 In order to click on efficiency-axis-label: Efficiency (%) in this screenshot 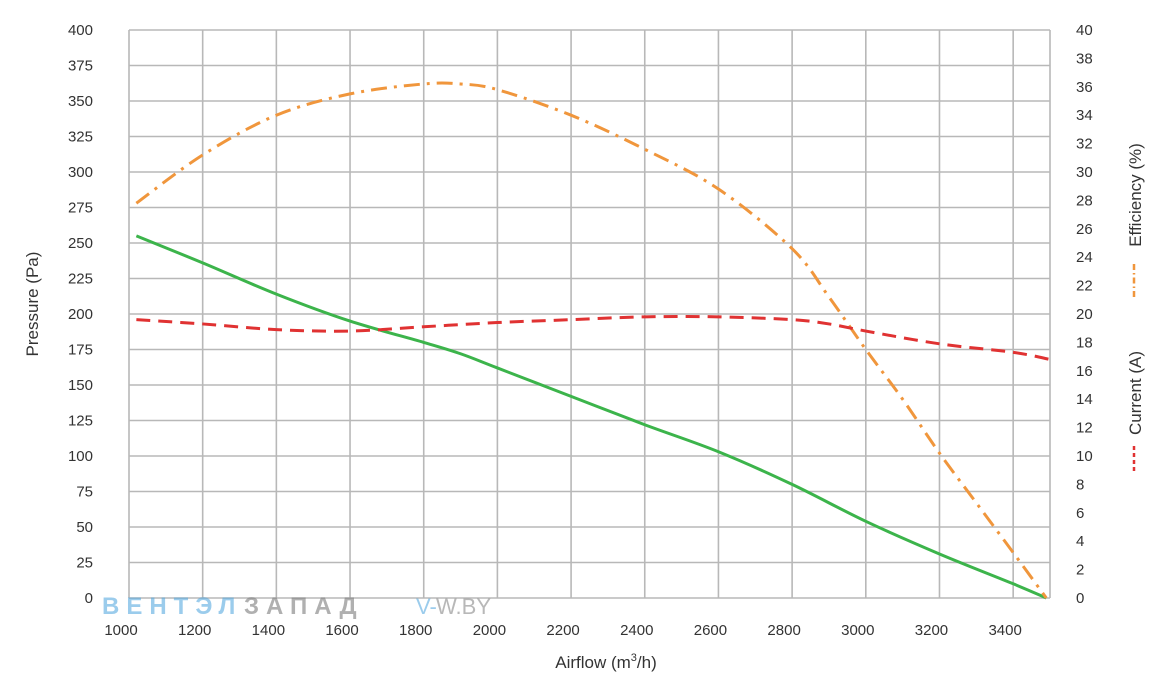, I will do `click(1135, 195)`.